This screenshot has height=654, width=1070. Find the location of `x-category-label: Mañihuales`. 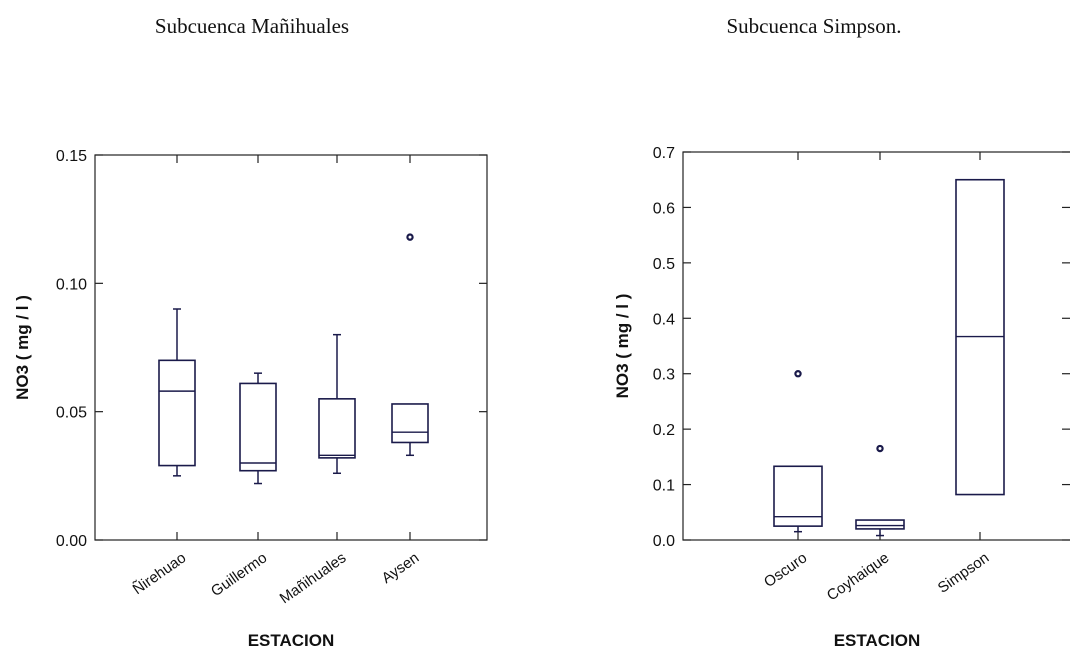

x-category-label: Mañihuales is located at coordinates (313, 578).